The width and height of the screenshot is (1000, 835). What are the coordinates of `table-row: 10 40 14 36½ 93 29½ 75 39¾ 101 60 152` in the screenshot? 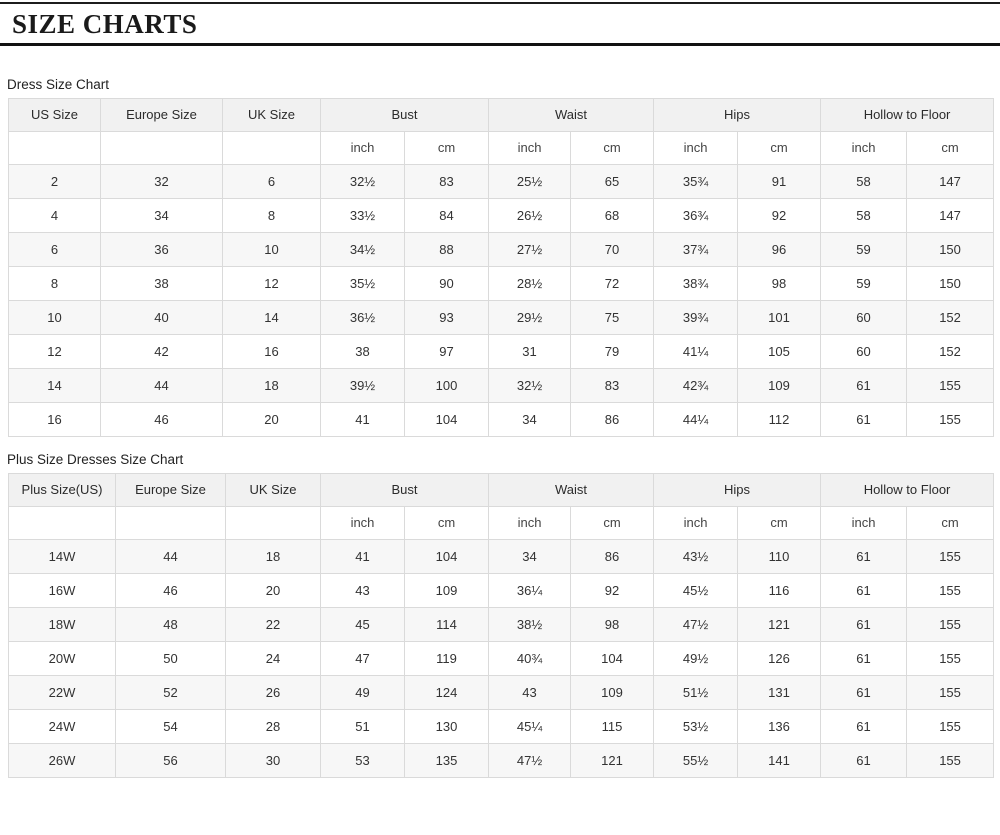 It's located at (501, 317).